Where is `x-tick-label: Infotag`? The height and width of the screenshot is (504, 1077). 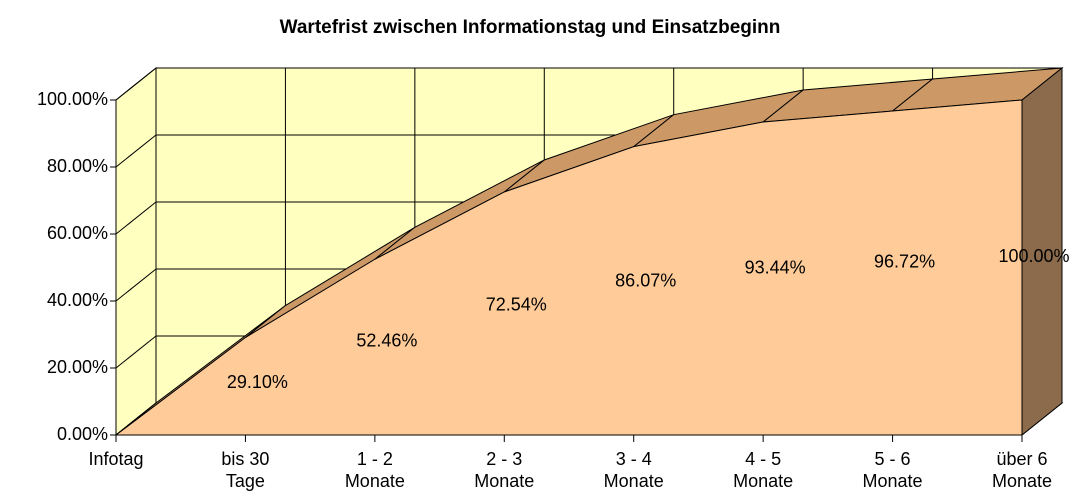 x-tick-label: Infotag is located at coordinates (116, 459).